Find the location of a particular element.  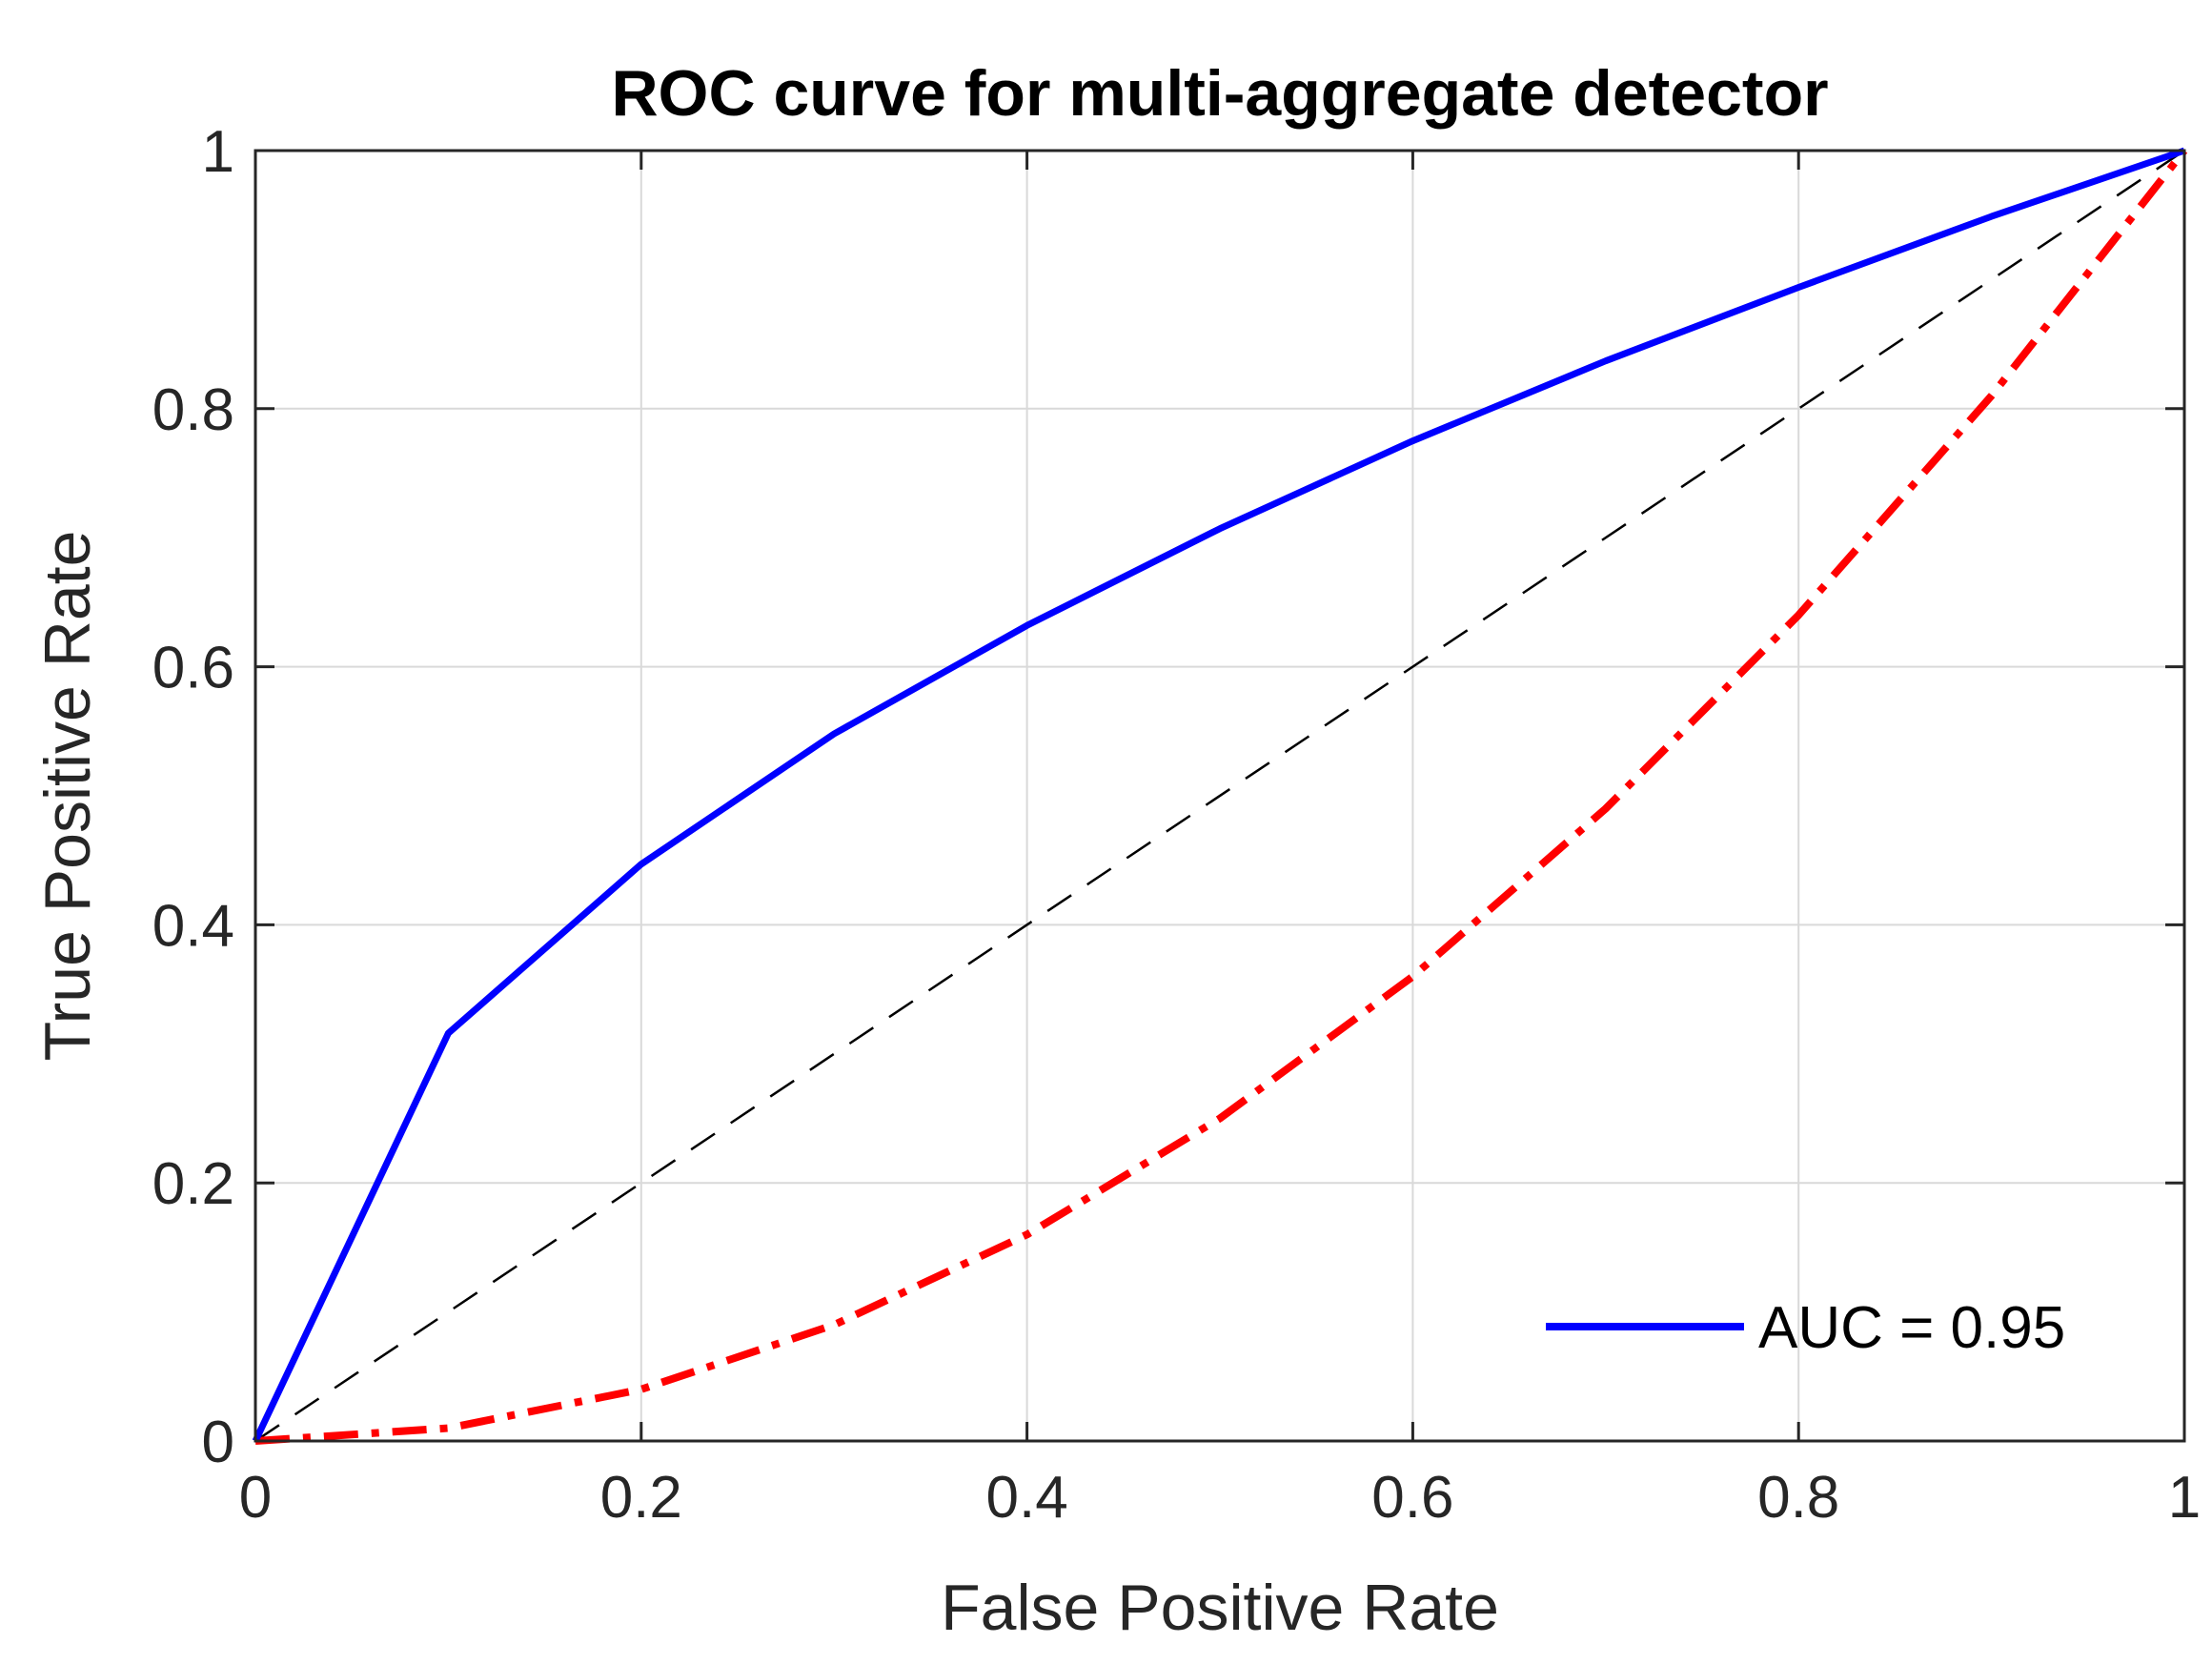

y-tick-label: 0 is located at coordinates (218, 1443).